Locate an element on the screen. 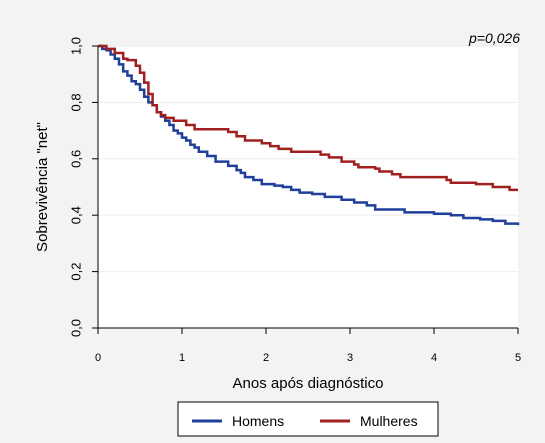  x-tick-label-0: 0 is located at coordinates (98, 358).